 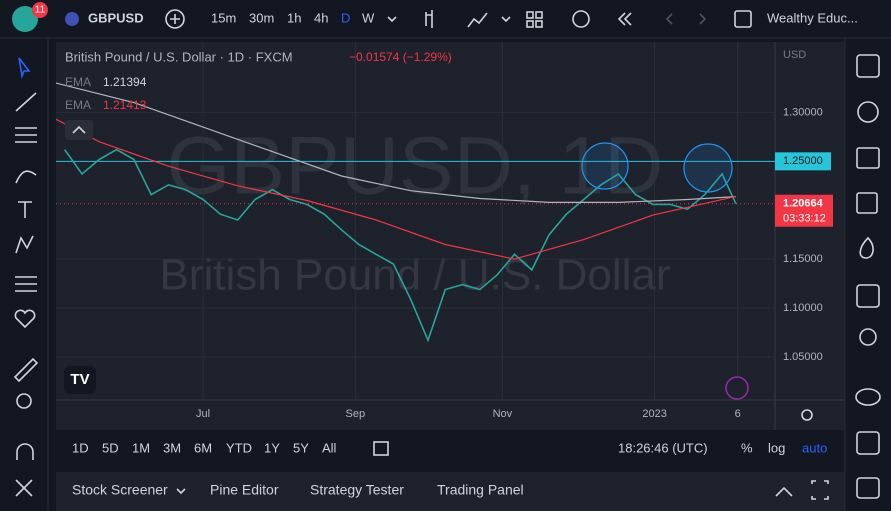 I want to click on range-button: 1D, so click(x=80, y=447).